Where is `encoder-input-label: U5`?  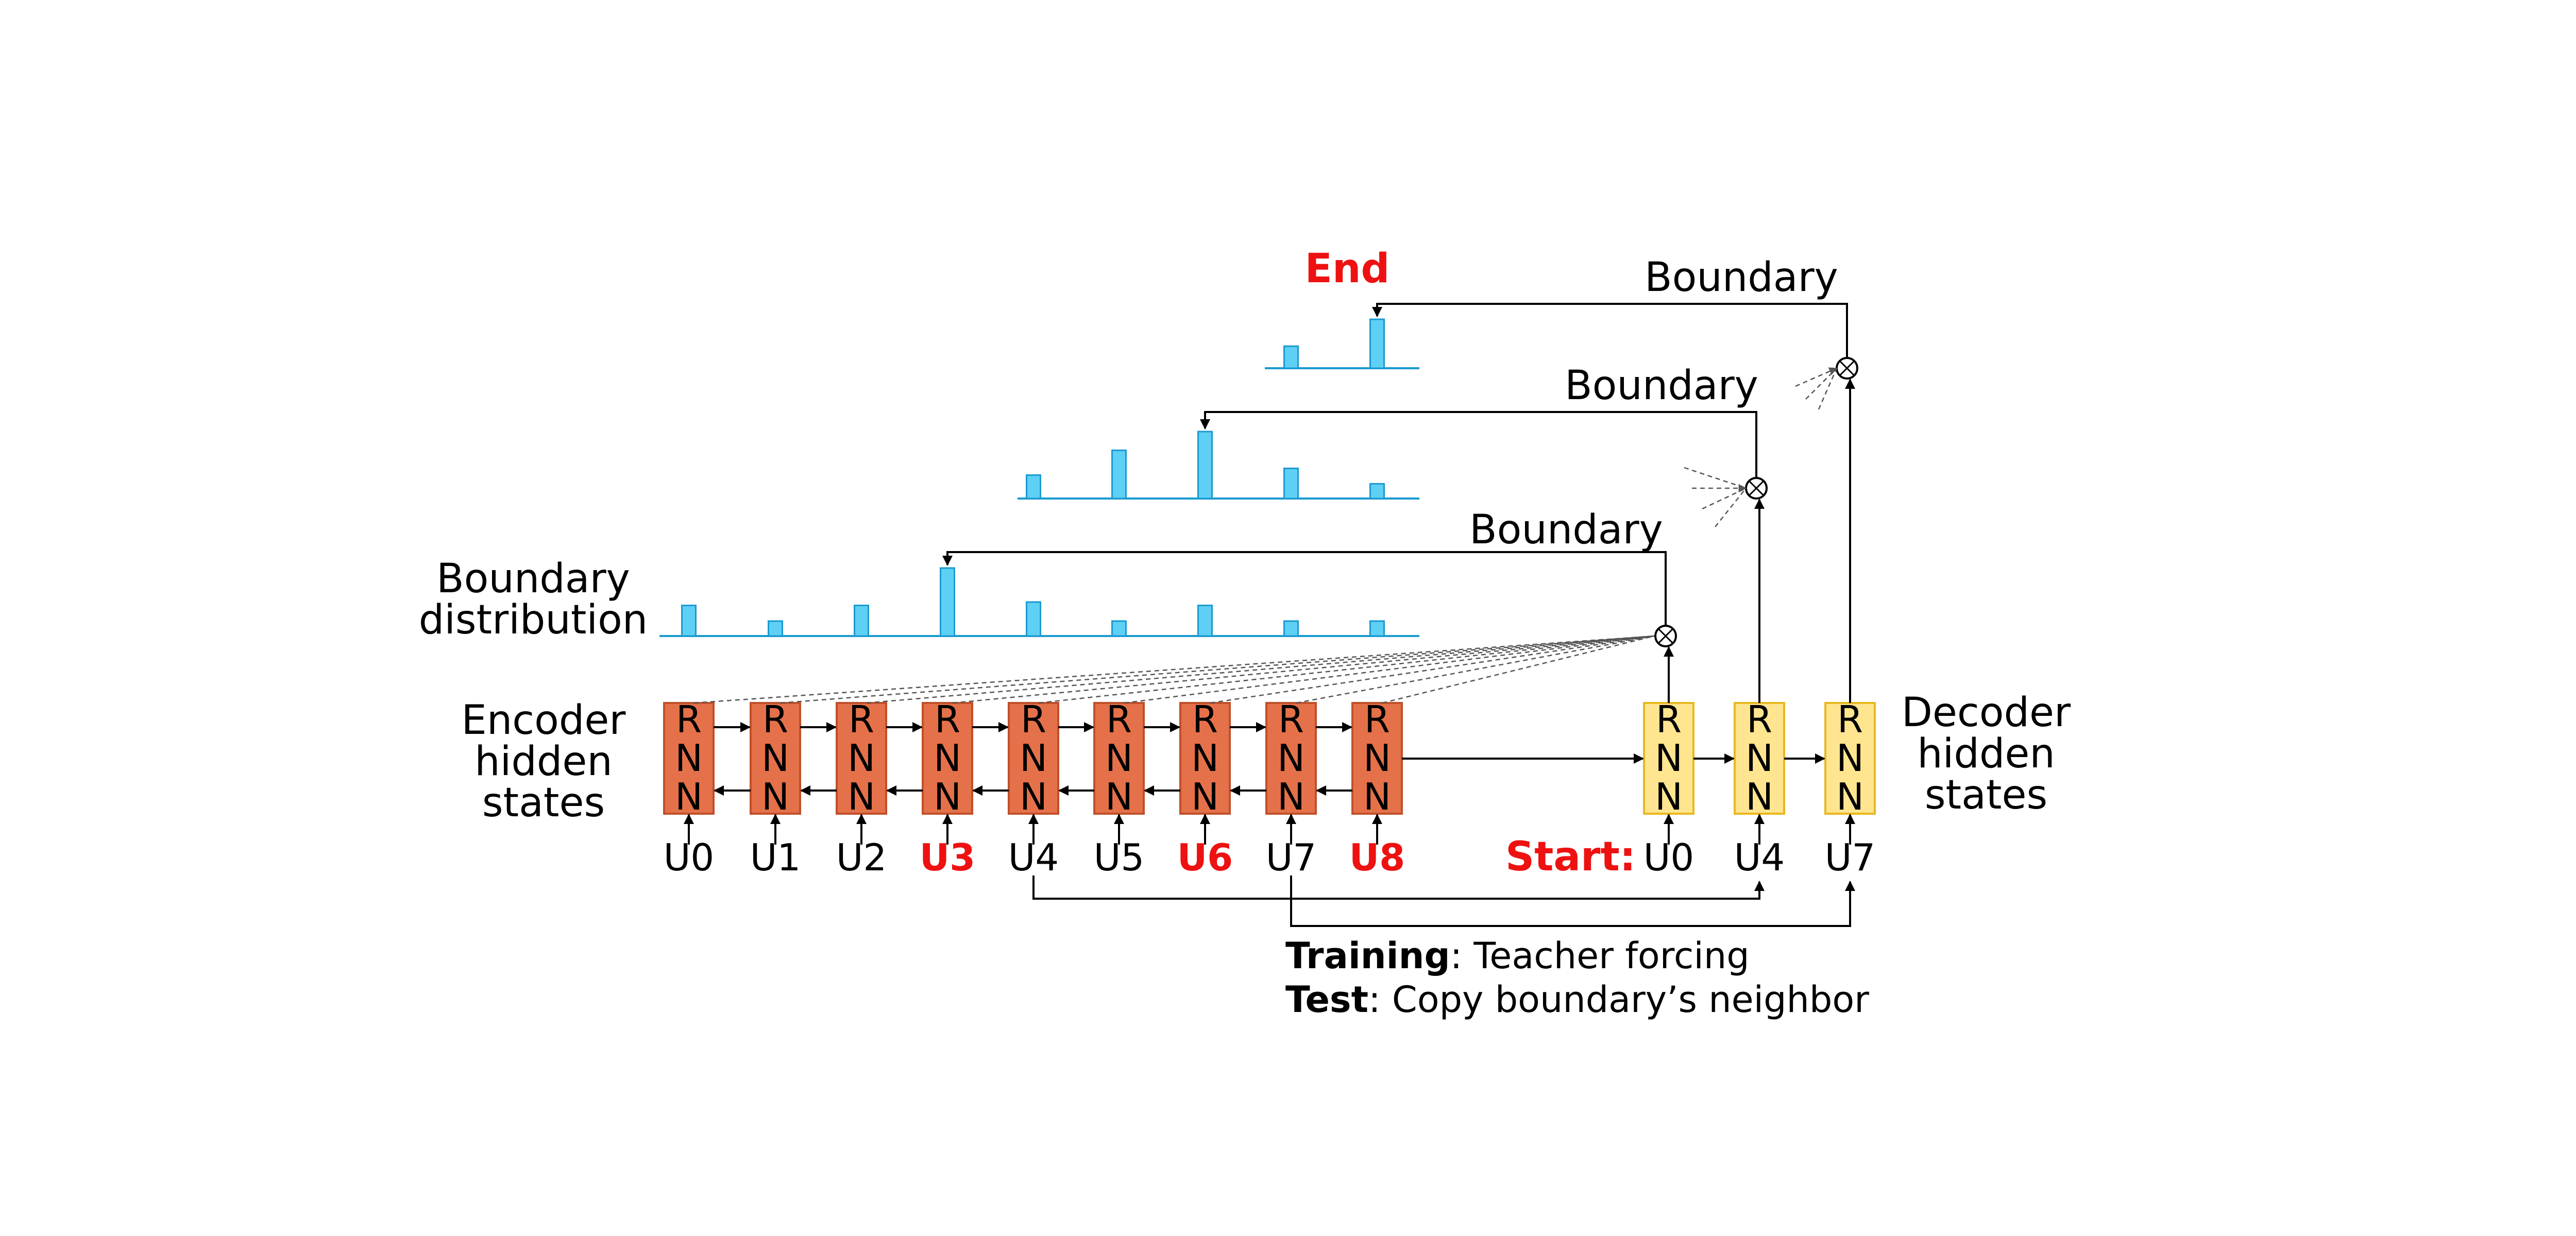
encoder-input-label: U5 is located at coordinates (1119, 858).